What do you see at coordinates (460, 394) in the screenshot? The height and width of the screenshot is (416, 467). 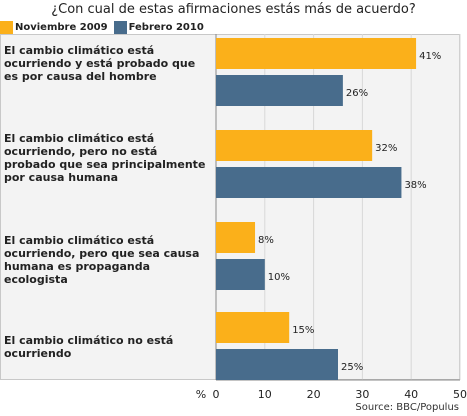 I see `x-tick-label-50: 50` at bounding box center [460, 394].